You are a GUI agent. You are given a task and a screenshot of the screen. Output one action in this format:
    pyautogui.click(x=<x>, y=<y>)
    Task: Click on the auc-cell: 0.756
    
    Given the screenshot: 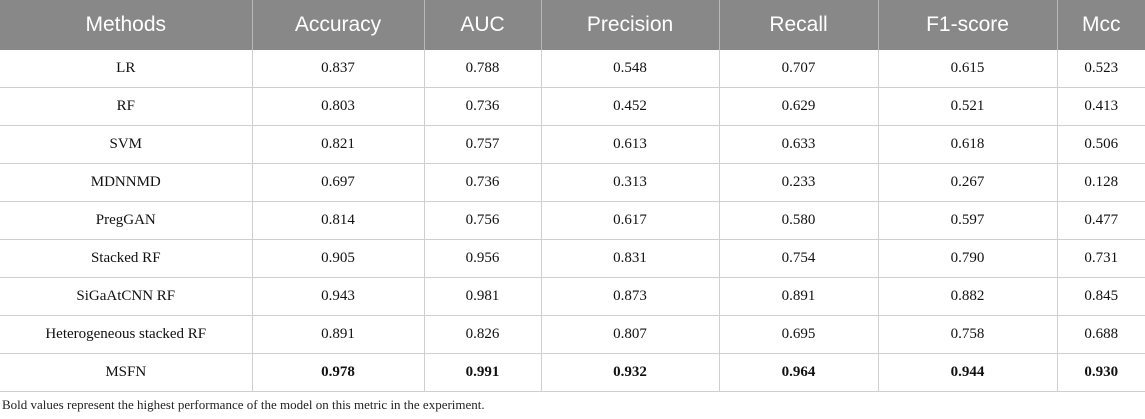 What is the action you would take?
    pyautogui.click(x=482, y=220)
    